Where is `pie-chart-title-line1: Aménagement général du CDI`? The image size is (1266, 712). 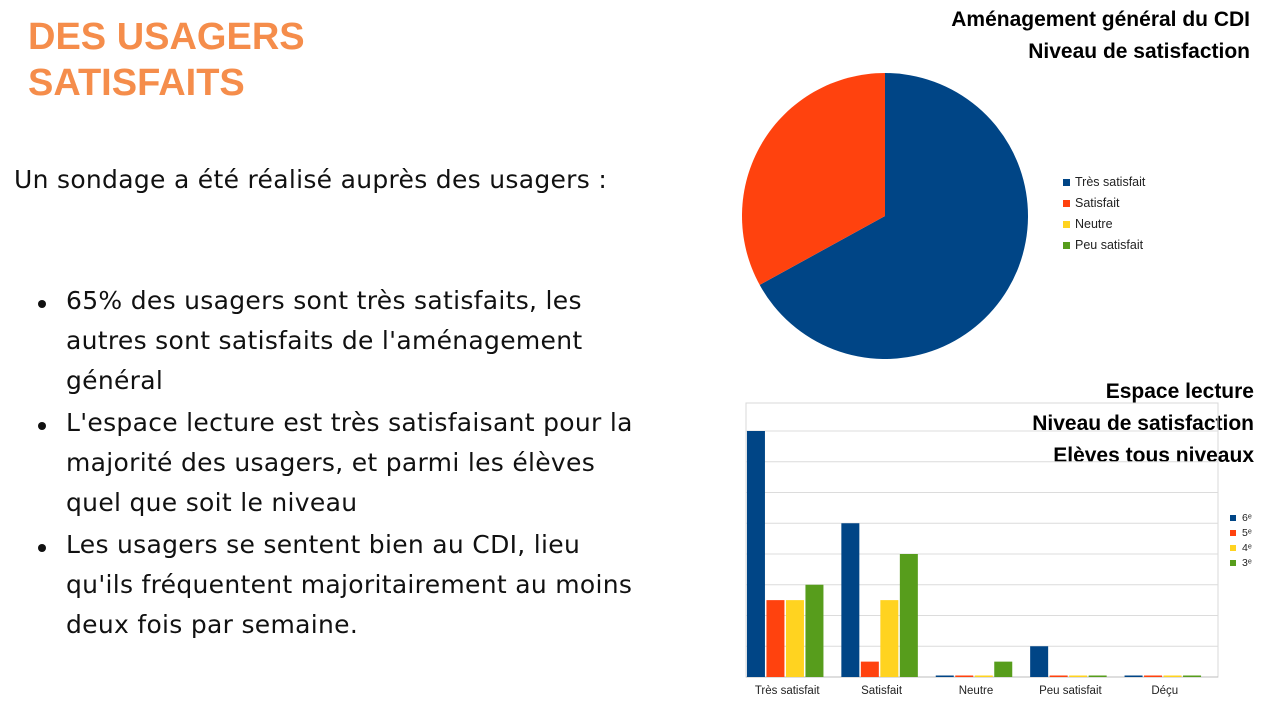
pie-chart-title-line1: Aménagement général du CDI is located at coordinates (1100, 19).